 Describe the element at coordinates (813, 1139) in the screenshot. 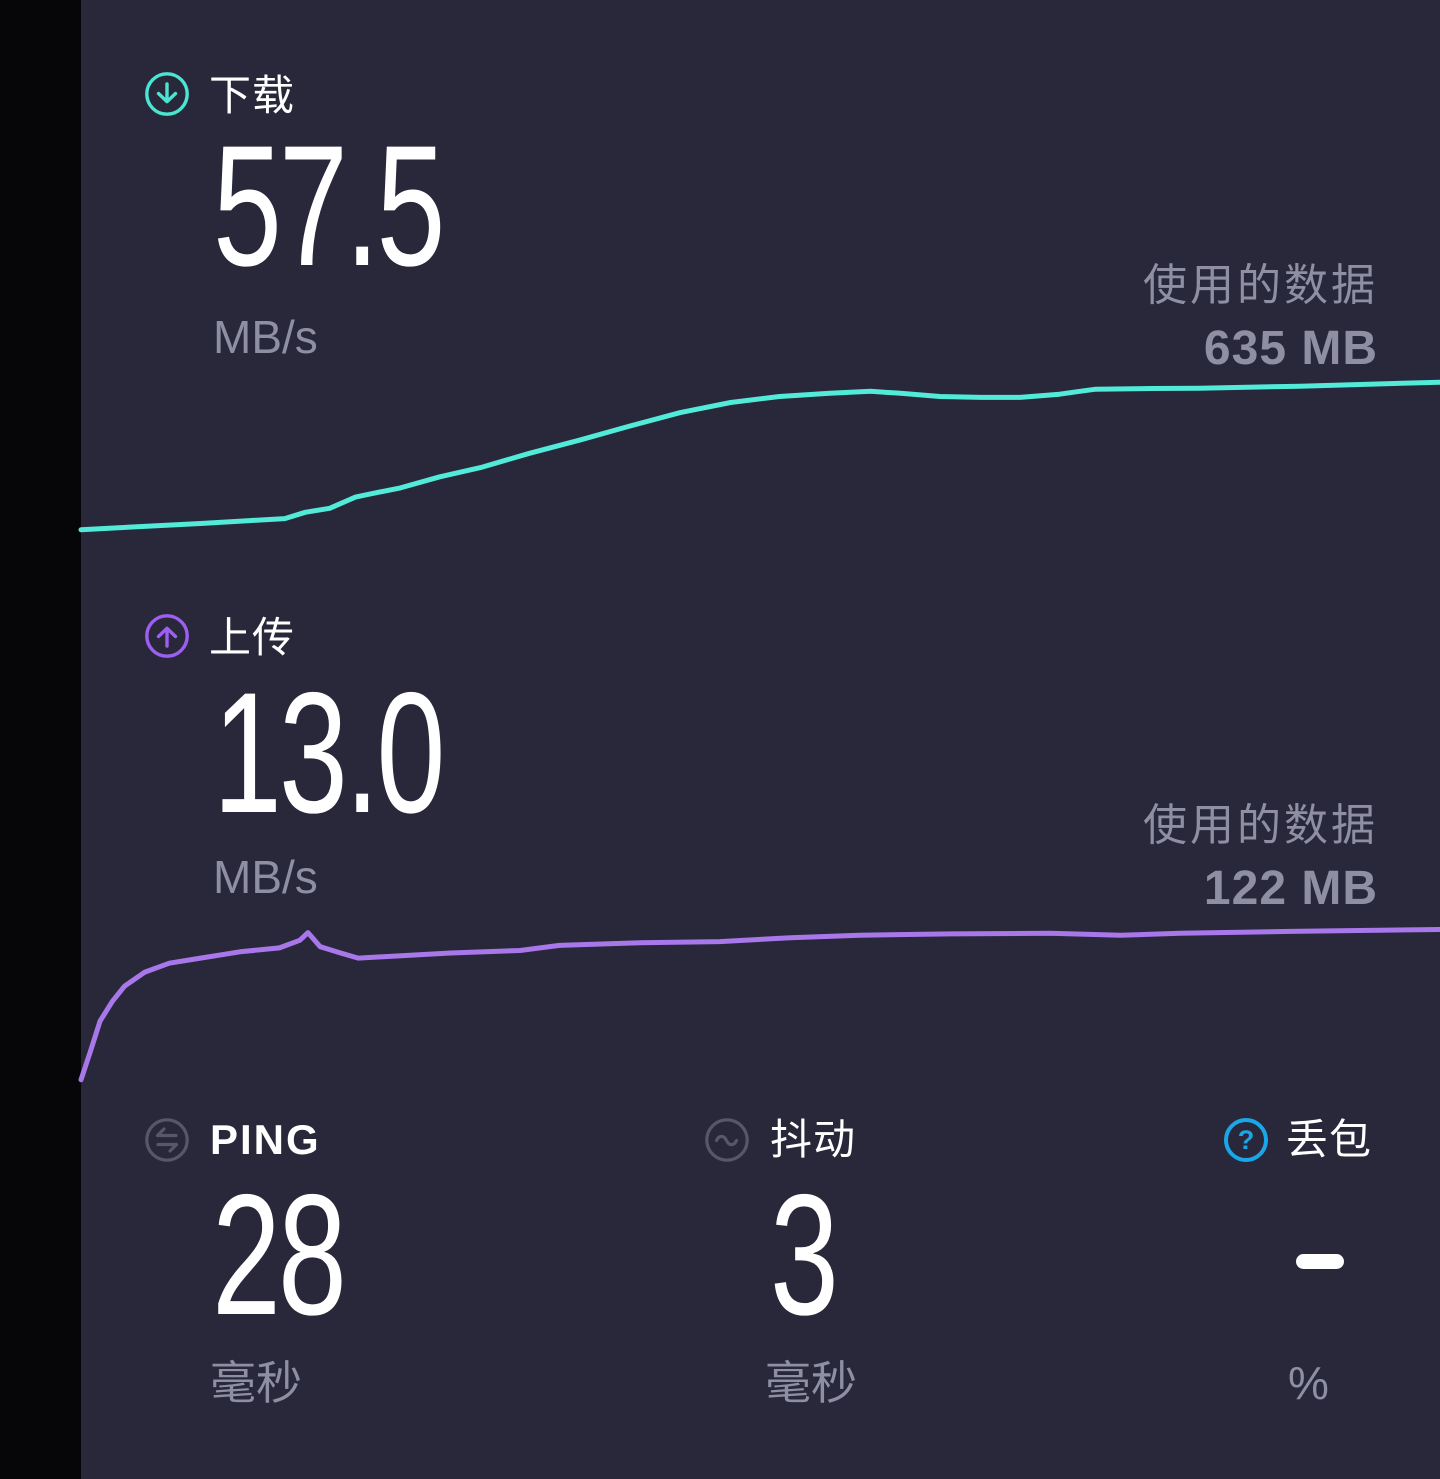

I see `jitter-label: 抖动` at that location.